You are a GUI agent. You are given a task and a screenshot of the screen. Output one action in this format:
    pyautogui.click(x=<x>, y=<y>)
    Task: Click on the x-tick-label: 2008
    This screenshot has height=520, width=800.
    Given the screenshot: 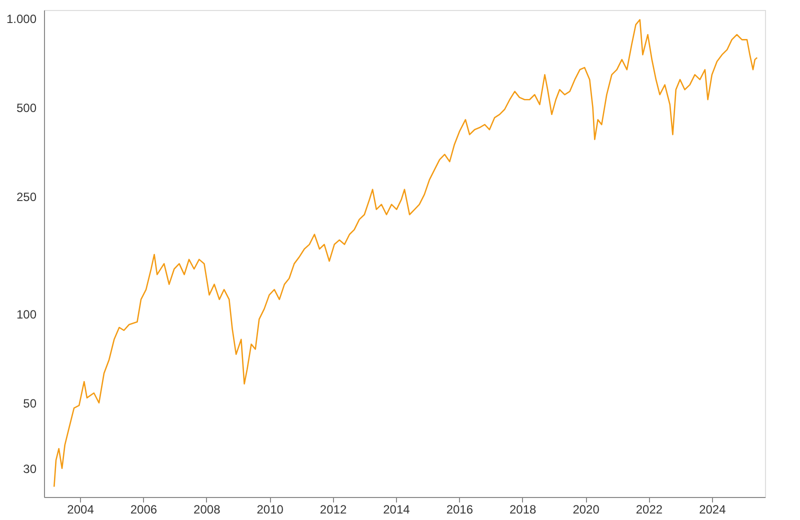 What is the action you would take?
    pyautogui.click(x=207, y=509)
    